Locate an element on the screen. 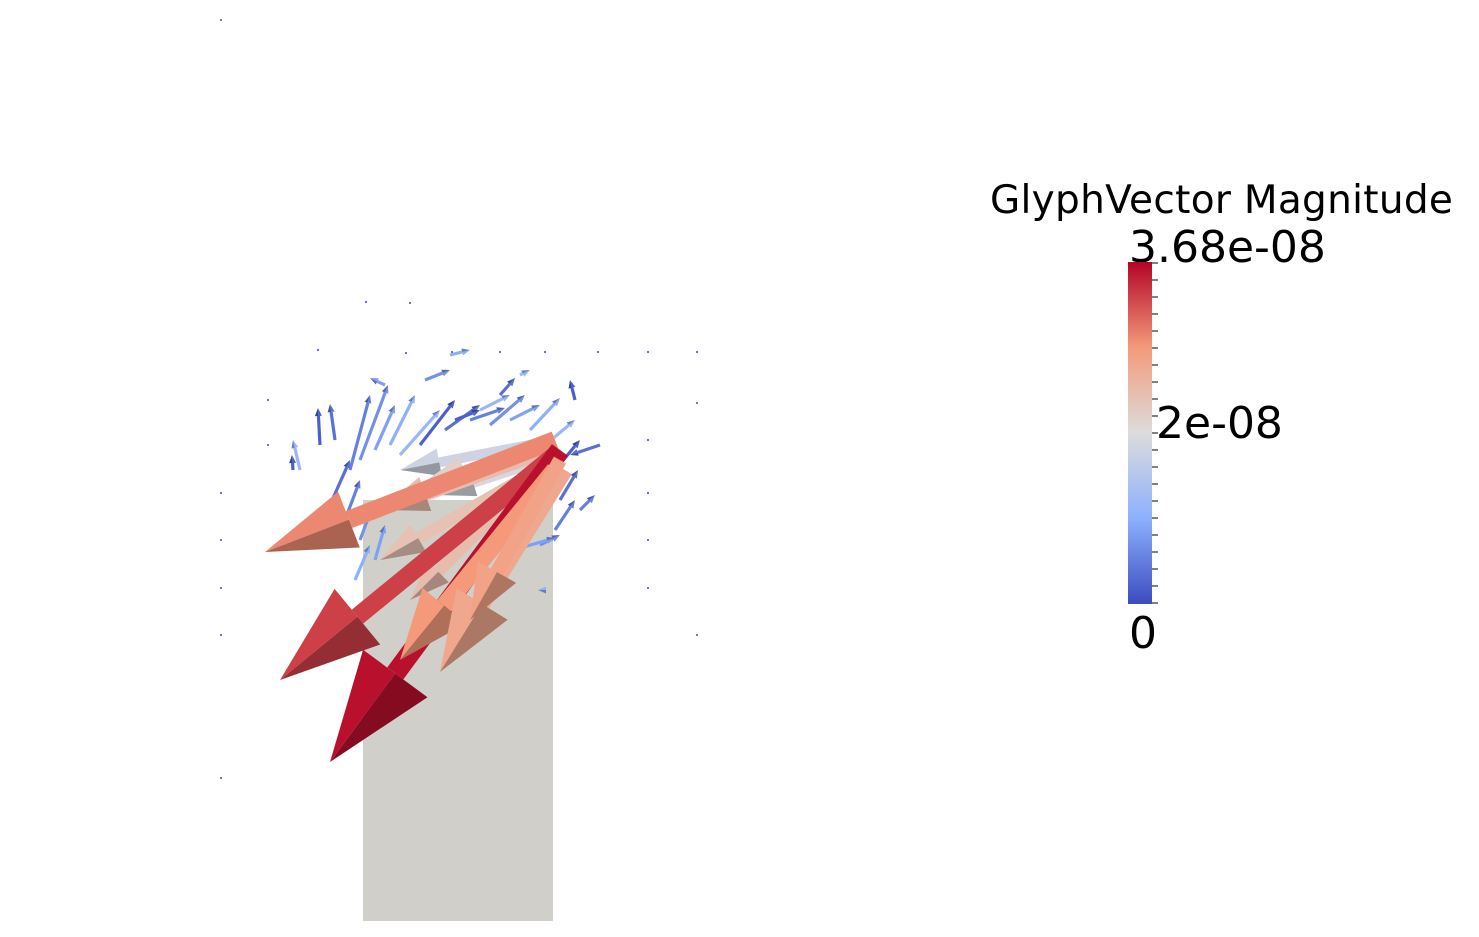 Image resolution: width=1479 pixels, height=937 pixels. small-arrow-9-shaft is located at coordinates (483, 415).